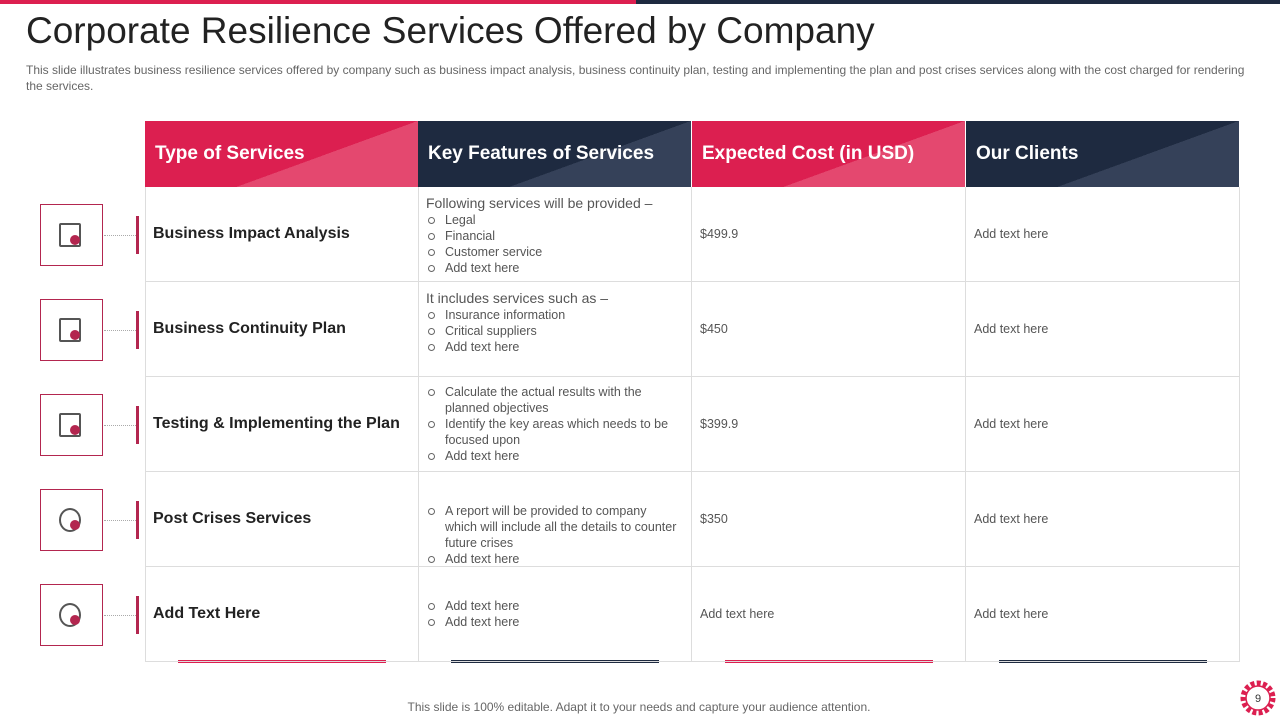 This screenshot has width=1280, height=720. What do you see at coordinates (737, 614) in the screenshot?
I see `cost: Add text here` at bounding box center [737, 614].